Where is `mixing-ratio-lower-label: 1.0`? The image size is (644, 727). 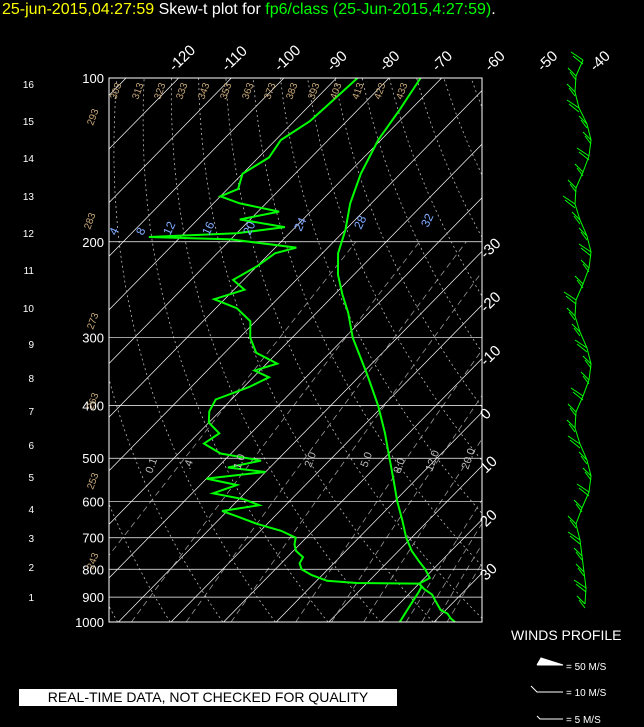
mixing-ratio-lower-label: 1.0 is located at coordinates (240, 462).